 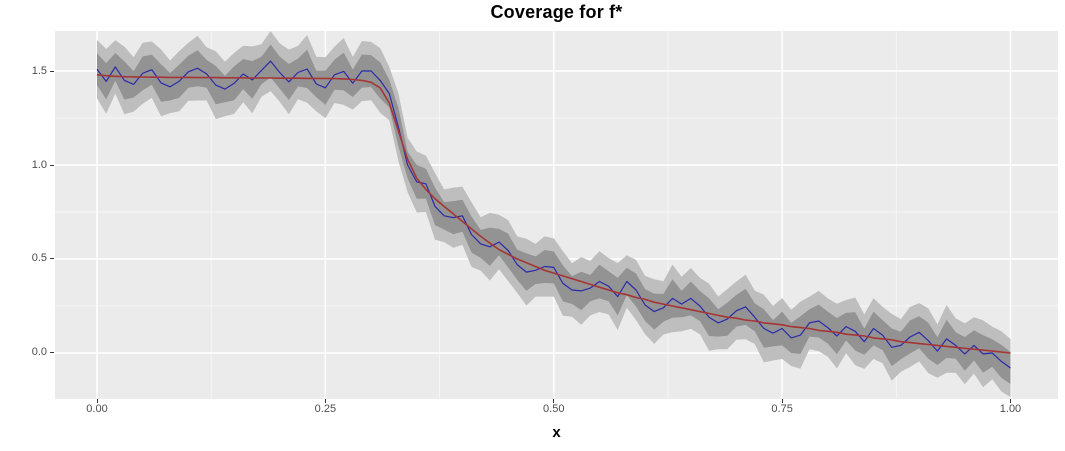 I want to click on x-tick-label: 0.50, so click(x=554, y=409).